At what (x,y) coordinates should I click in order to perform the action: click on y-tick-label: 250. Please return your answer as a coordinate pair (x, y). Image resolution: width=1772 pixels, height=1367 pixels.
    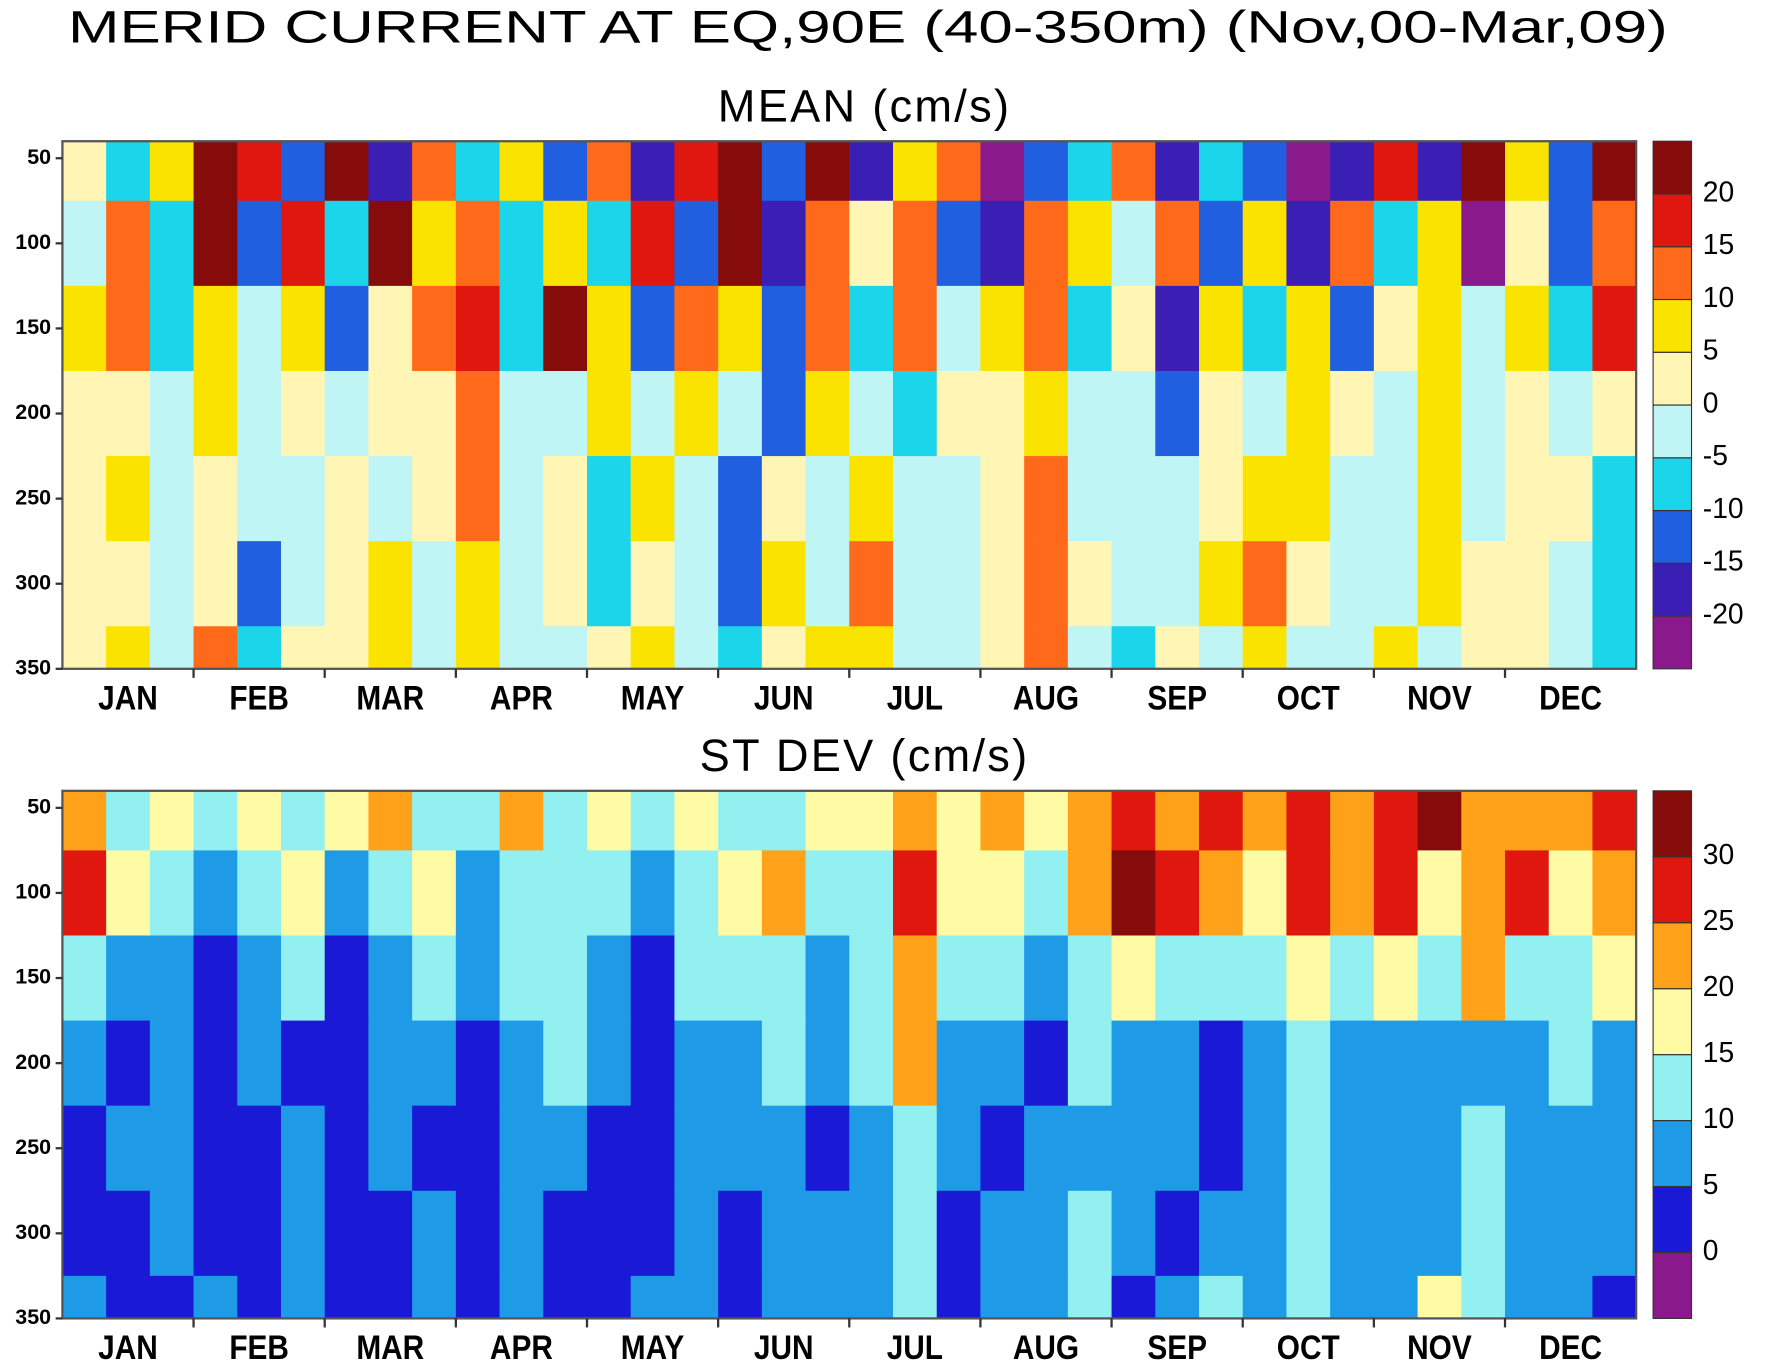
    Looking at the image, I should click on (33, 1147).